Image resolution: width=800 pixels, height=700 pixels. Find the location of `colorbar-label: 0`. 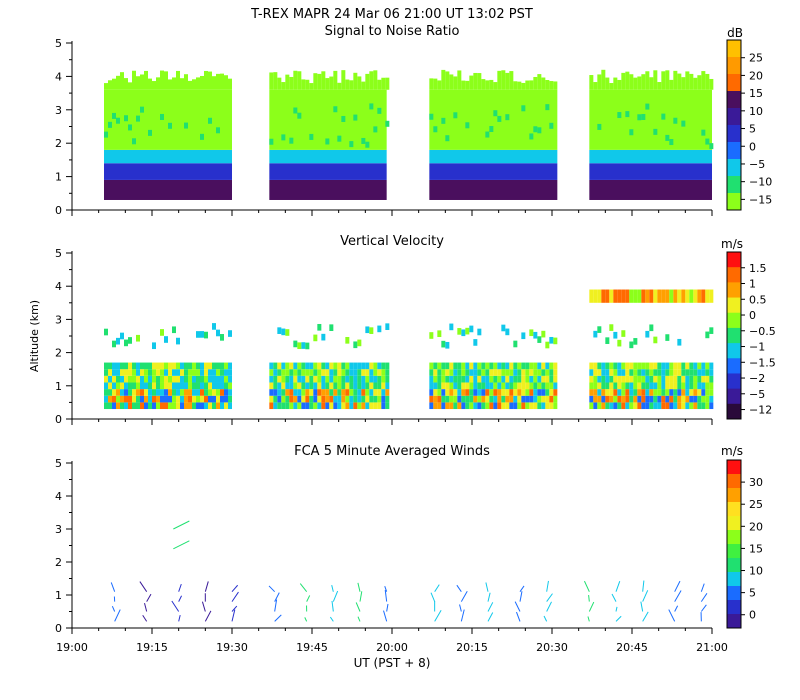

colorbar-label: 0 is located at coordinates (752, 615).